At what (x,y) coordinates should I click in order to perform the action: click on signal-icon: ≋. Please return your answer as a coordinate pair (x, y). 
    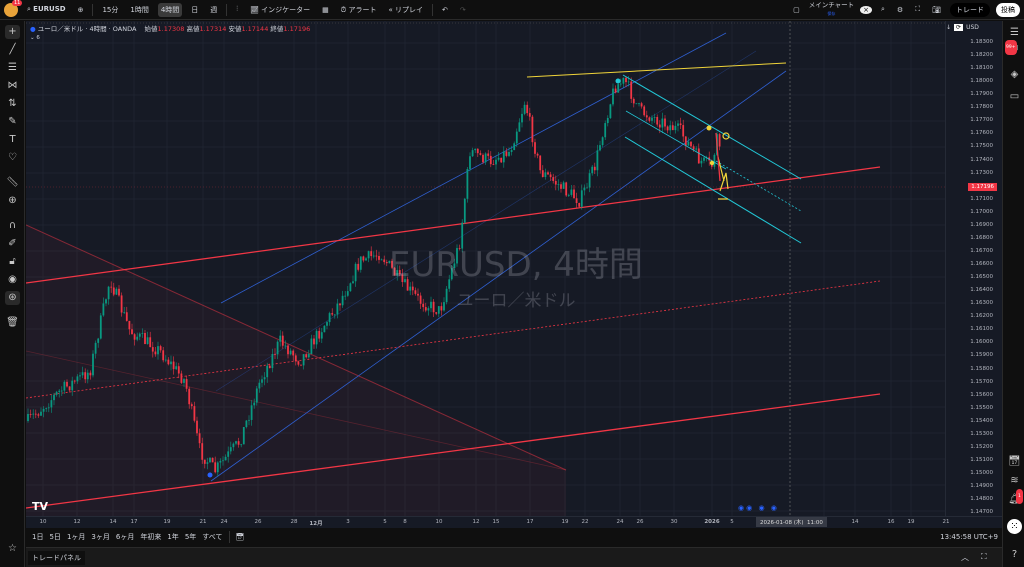
    Looking at the image, I should click on (1014, 480).